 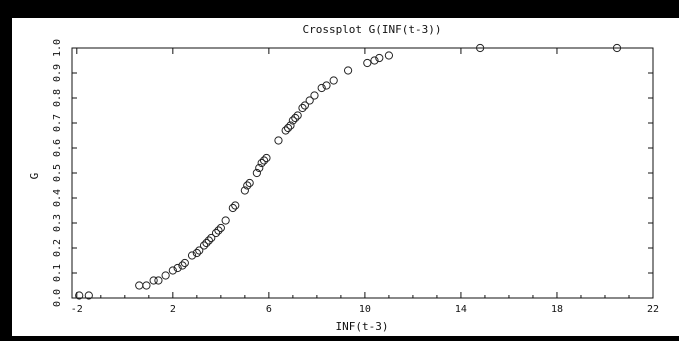 What do you see at coordinates (57, 148) in the screenshot?
I see `y-tick-label: 0.6` at bounding box center [57, 148].